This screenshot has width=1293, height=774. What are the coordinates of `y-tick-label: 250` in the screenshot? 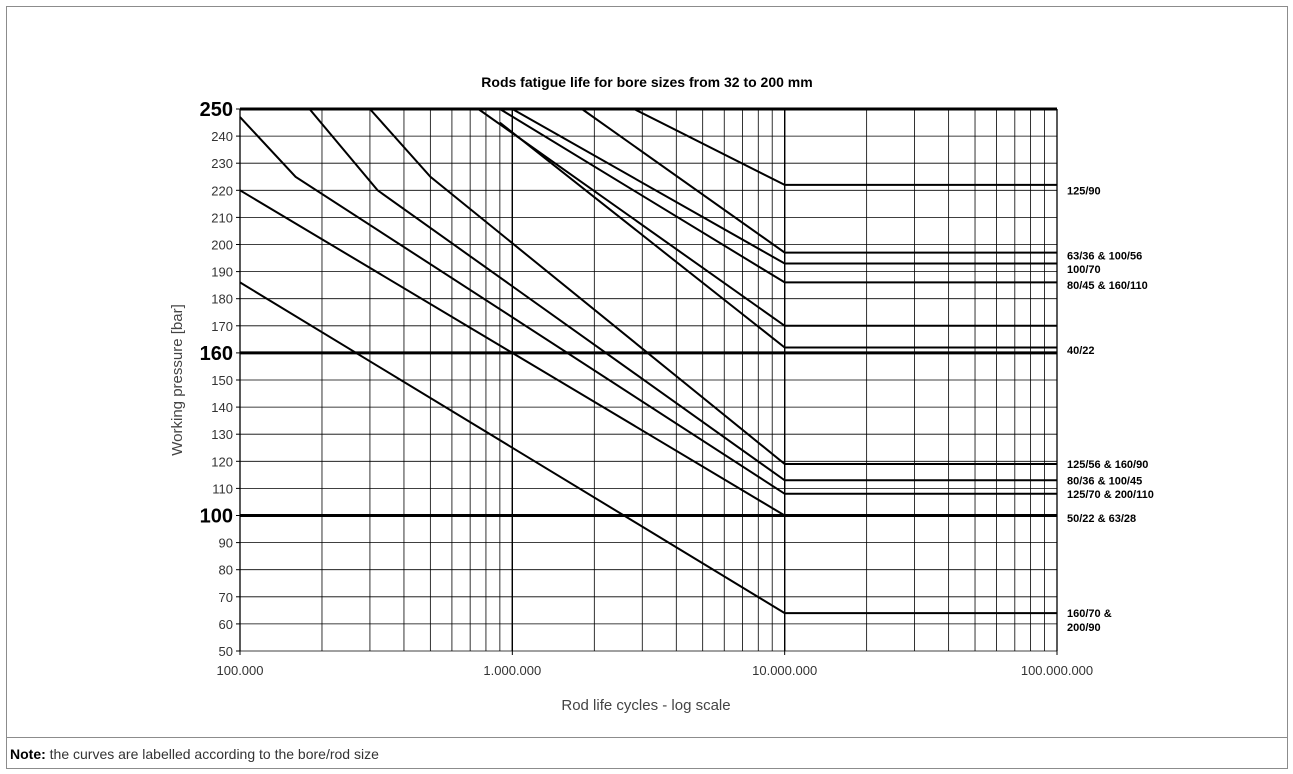 It's located at (216, 110).